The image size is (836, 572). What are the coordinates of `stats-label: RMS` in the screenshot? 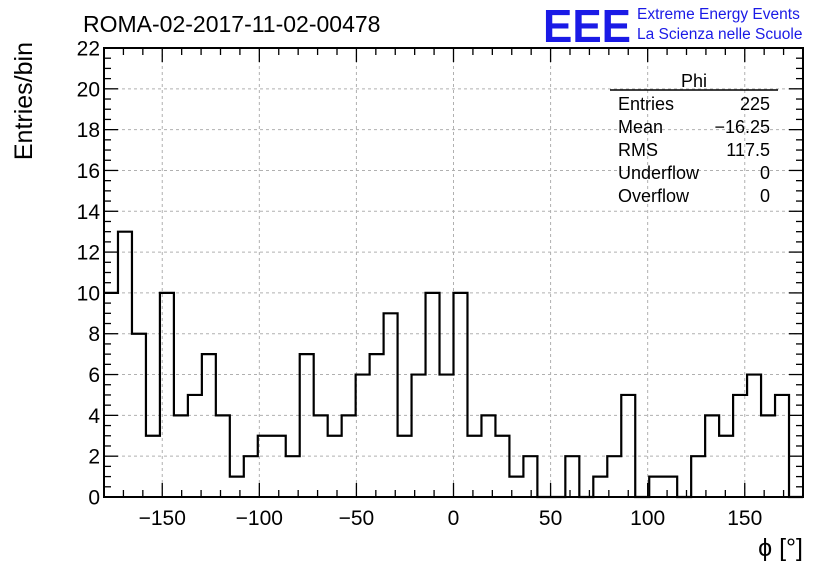 It's located at (638, 150).